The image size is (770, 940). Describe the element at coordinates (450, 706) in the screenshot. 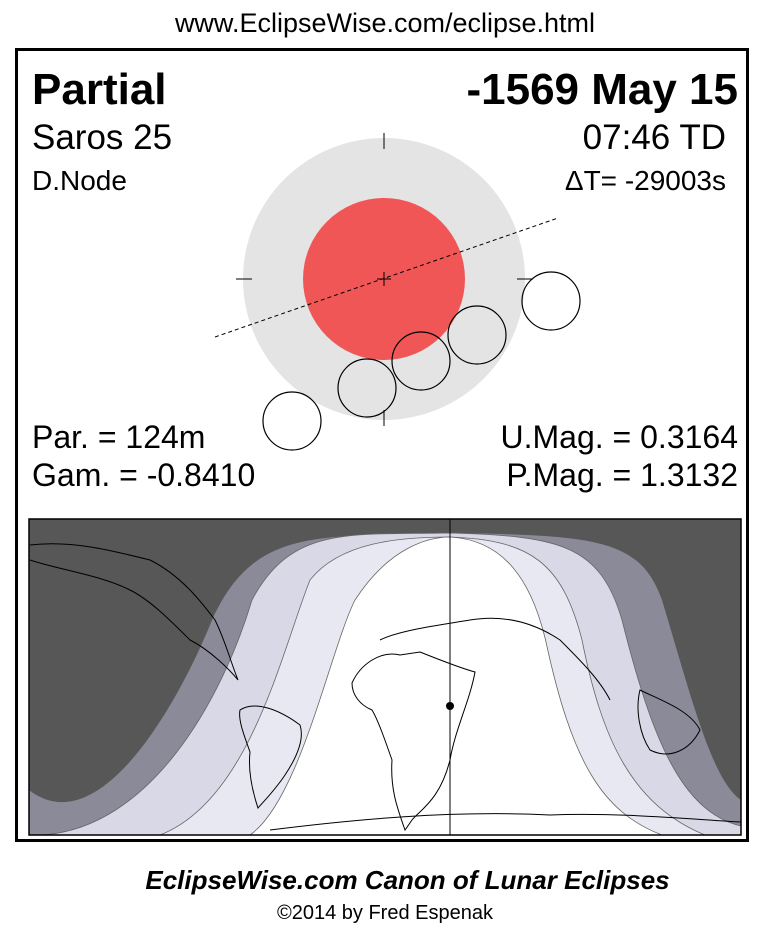

I see `greatest-eclipse-point` at that location.